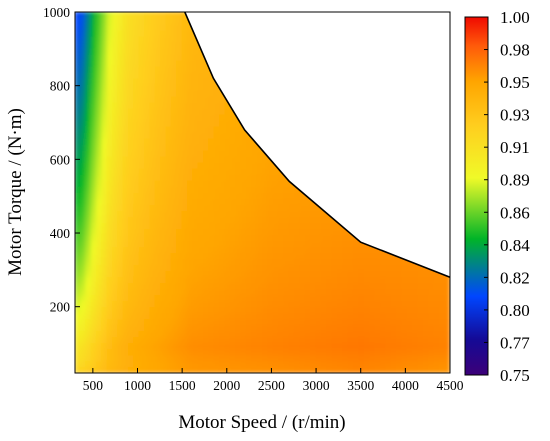 The width and height of the screenshot is (550, 441). What do you see at coordinates (515, 17) in the screenshot?
I see `colorbar-tick-label: 1.00` at bounding box center [515, 17].